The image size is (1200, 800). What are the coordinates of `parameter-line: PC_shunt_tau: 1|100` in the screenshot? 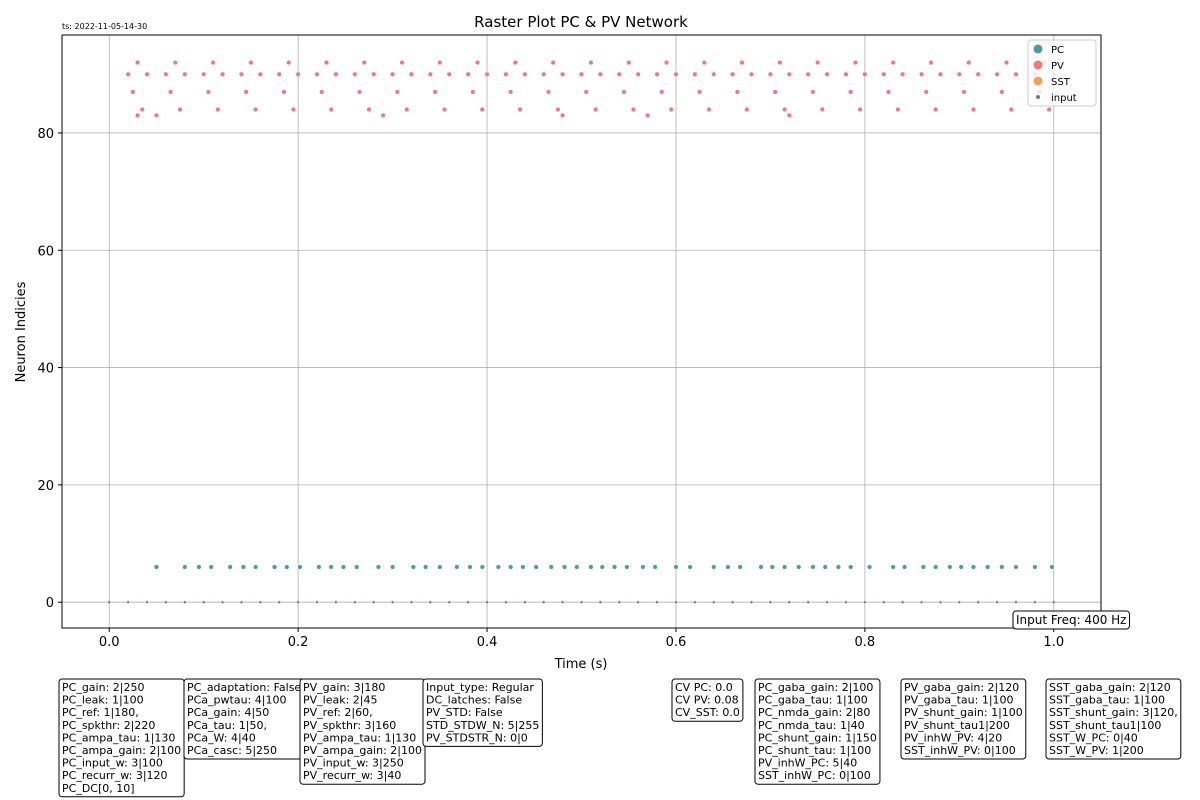 It's located at (814, 750).